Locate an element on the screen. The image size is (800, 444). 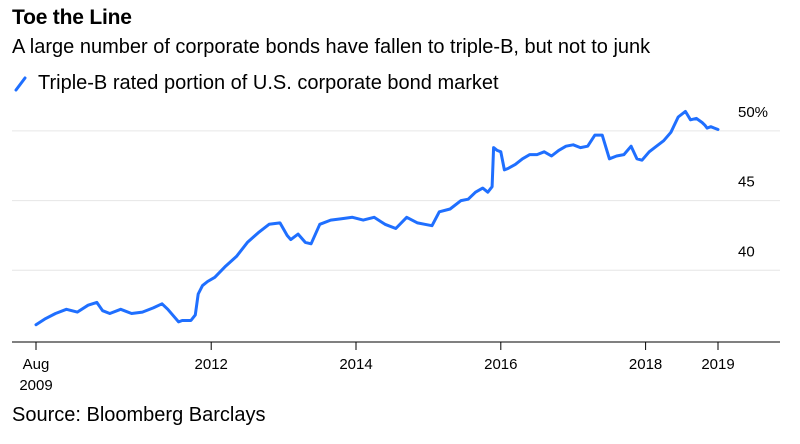
x-tick-label-2018: 2018 is located at coordinates (645, 364).